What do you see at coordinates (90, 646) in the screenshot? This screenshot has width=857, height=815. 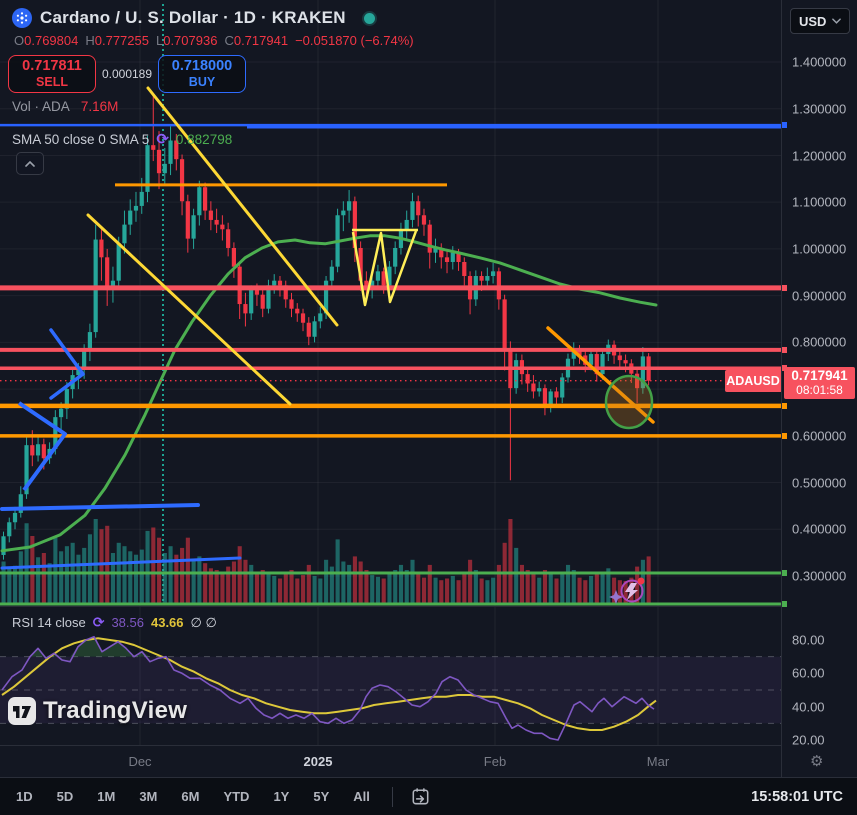 I see `rsi-overbought-fill` at bounding box center [90, 646].